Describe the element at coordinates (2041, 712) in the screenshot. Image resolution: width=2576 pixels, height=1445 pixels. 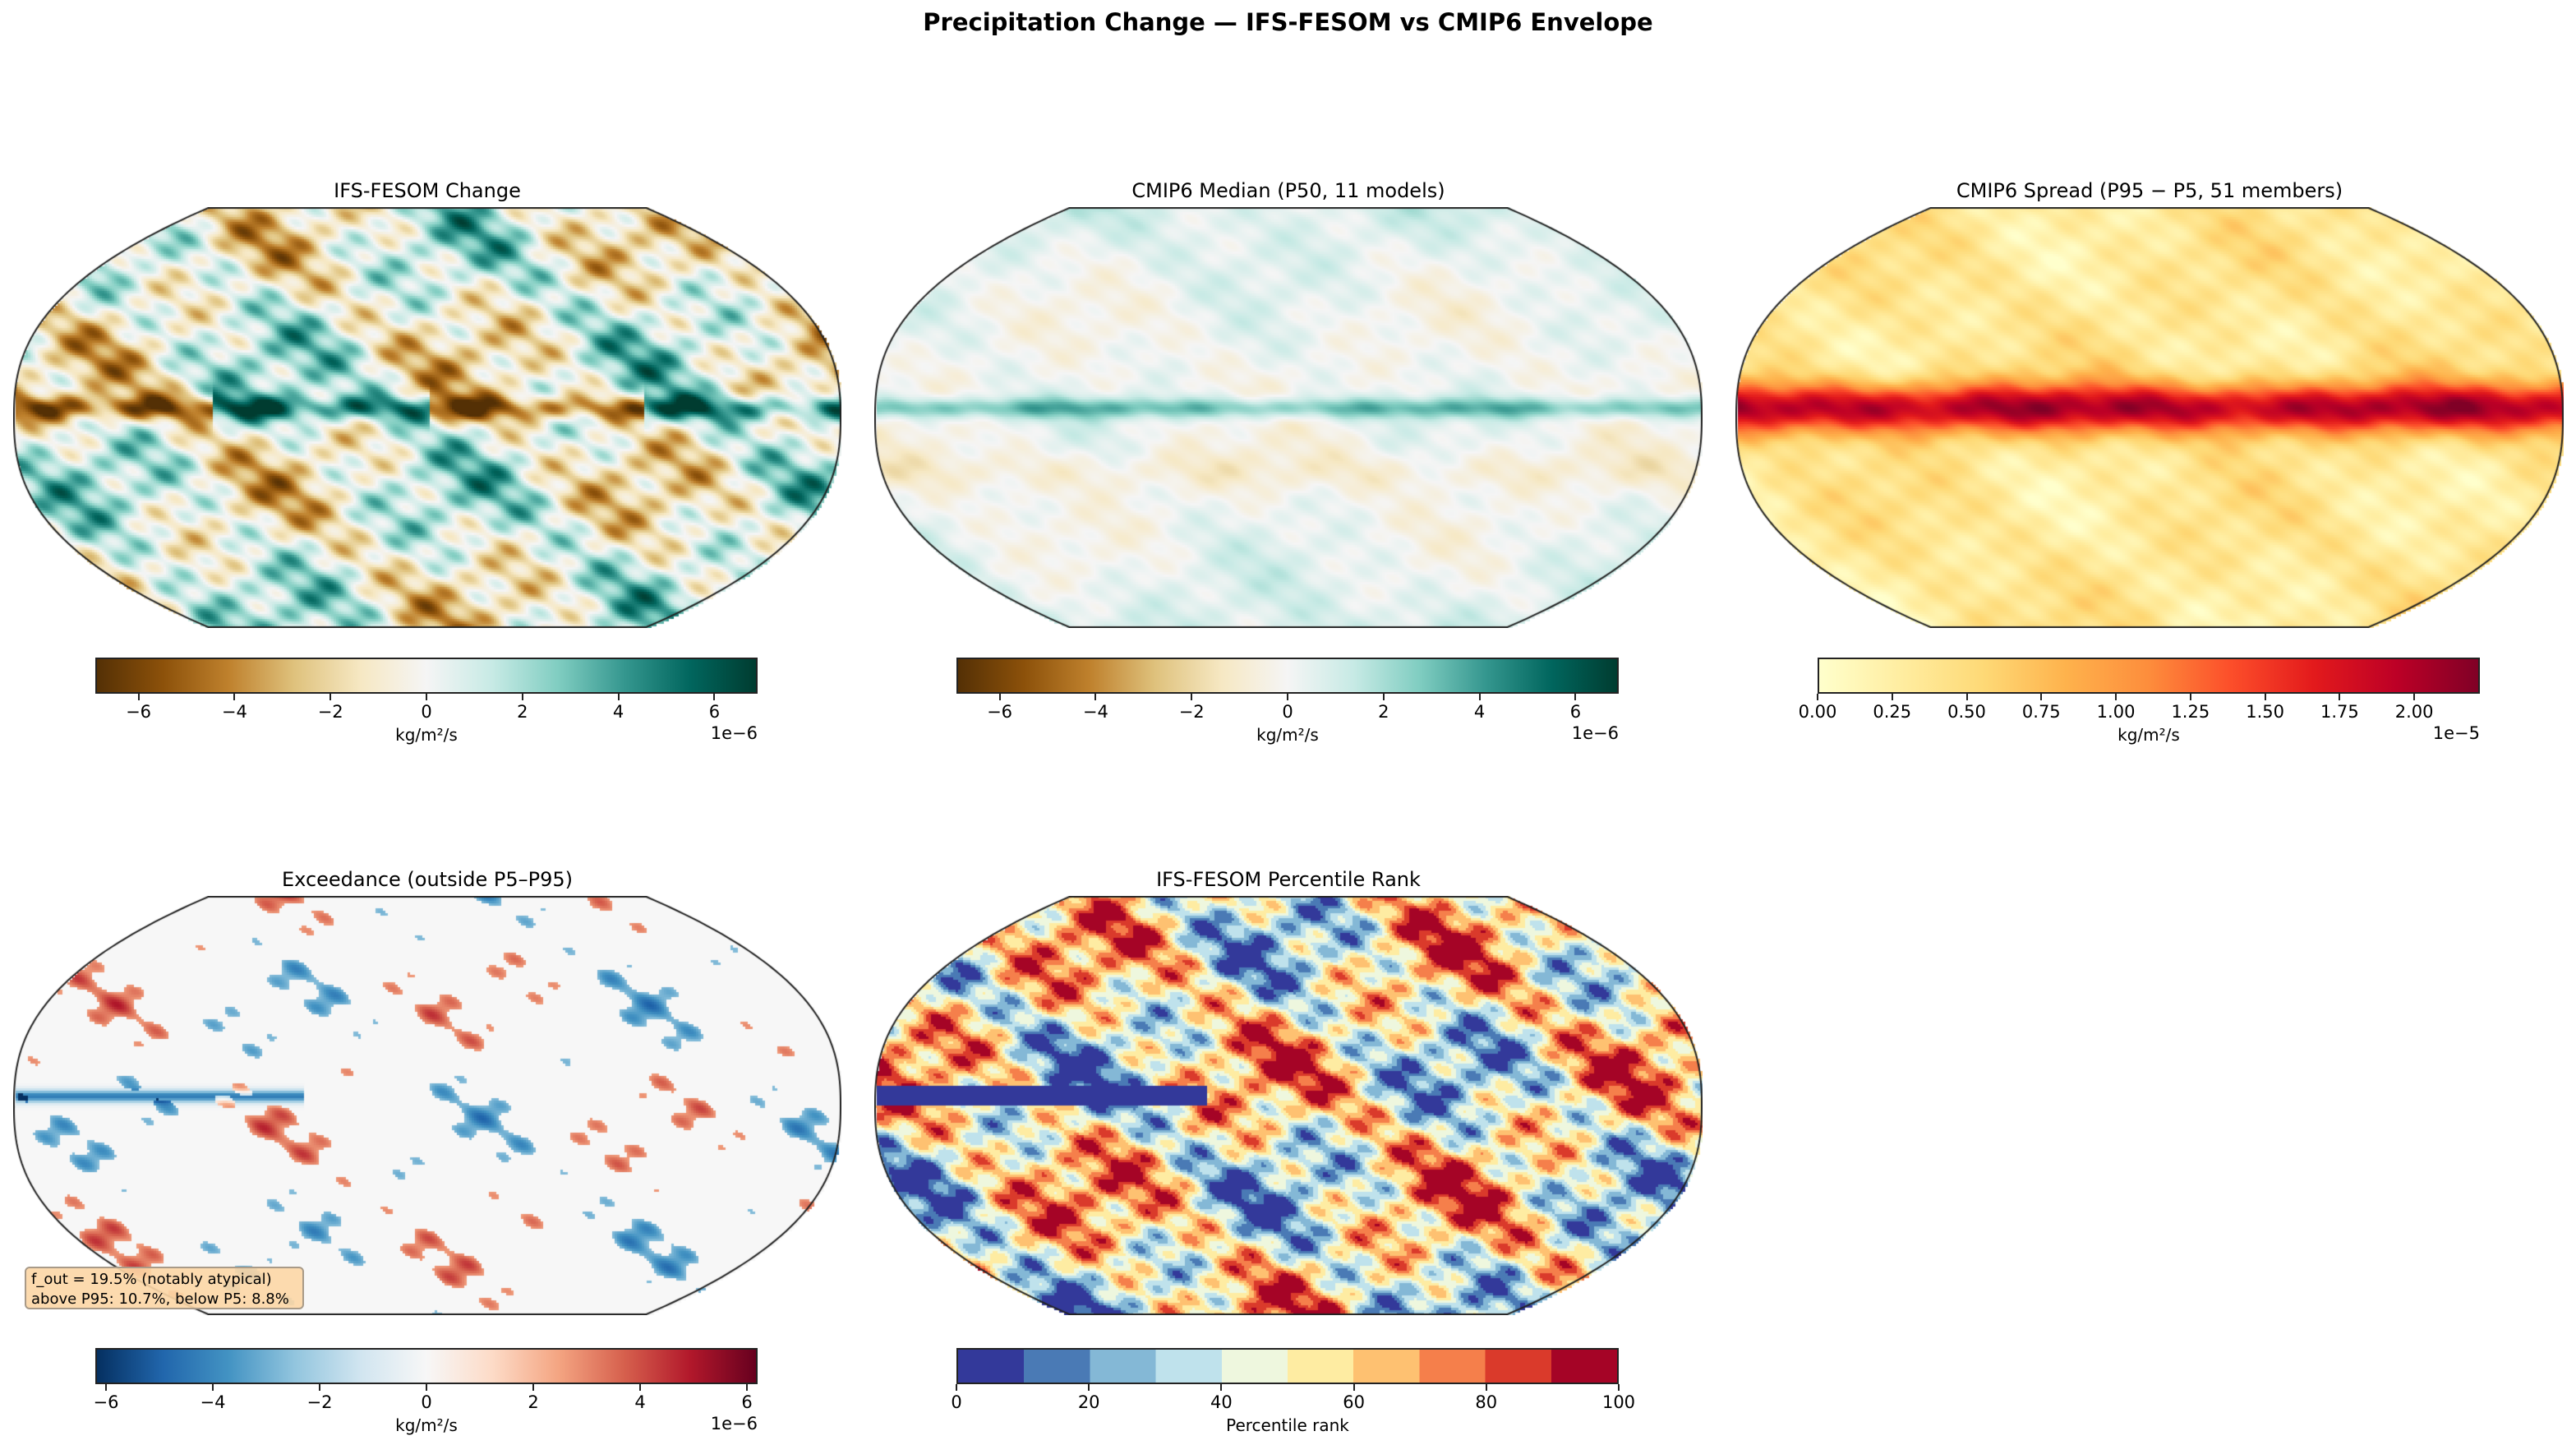
I see `colorbar-tick-label: 0.75` at that location.